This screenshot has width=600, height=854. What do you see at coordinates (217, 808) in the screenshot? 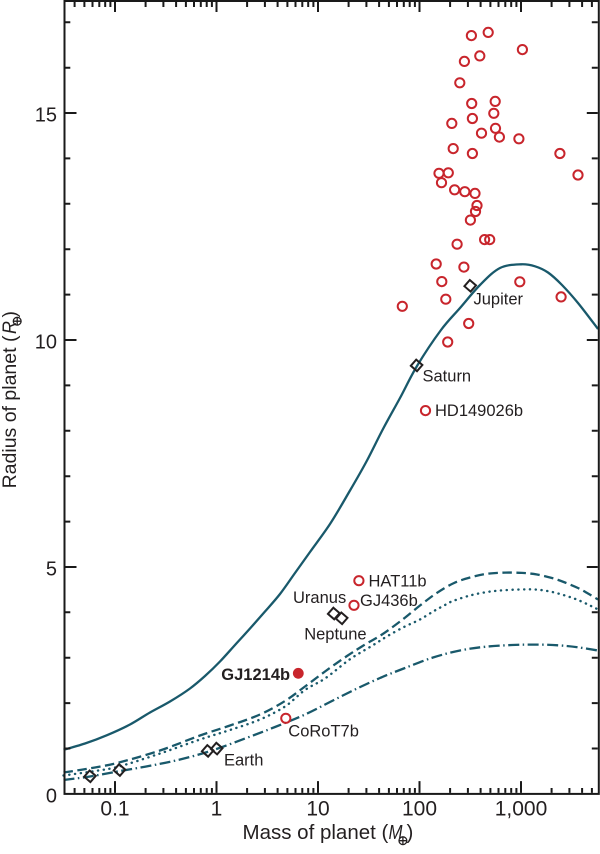
I see `svg-text: 1` at bounding box center [217, 808].